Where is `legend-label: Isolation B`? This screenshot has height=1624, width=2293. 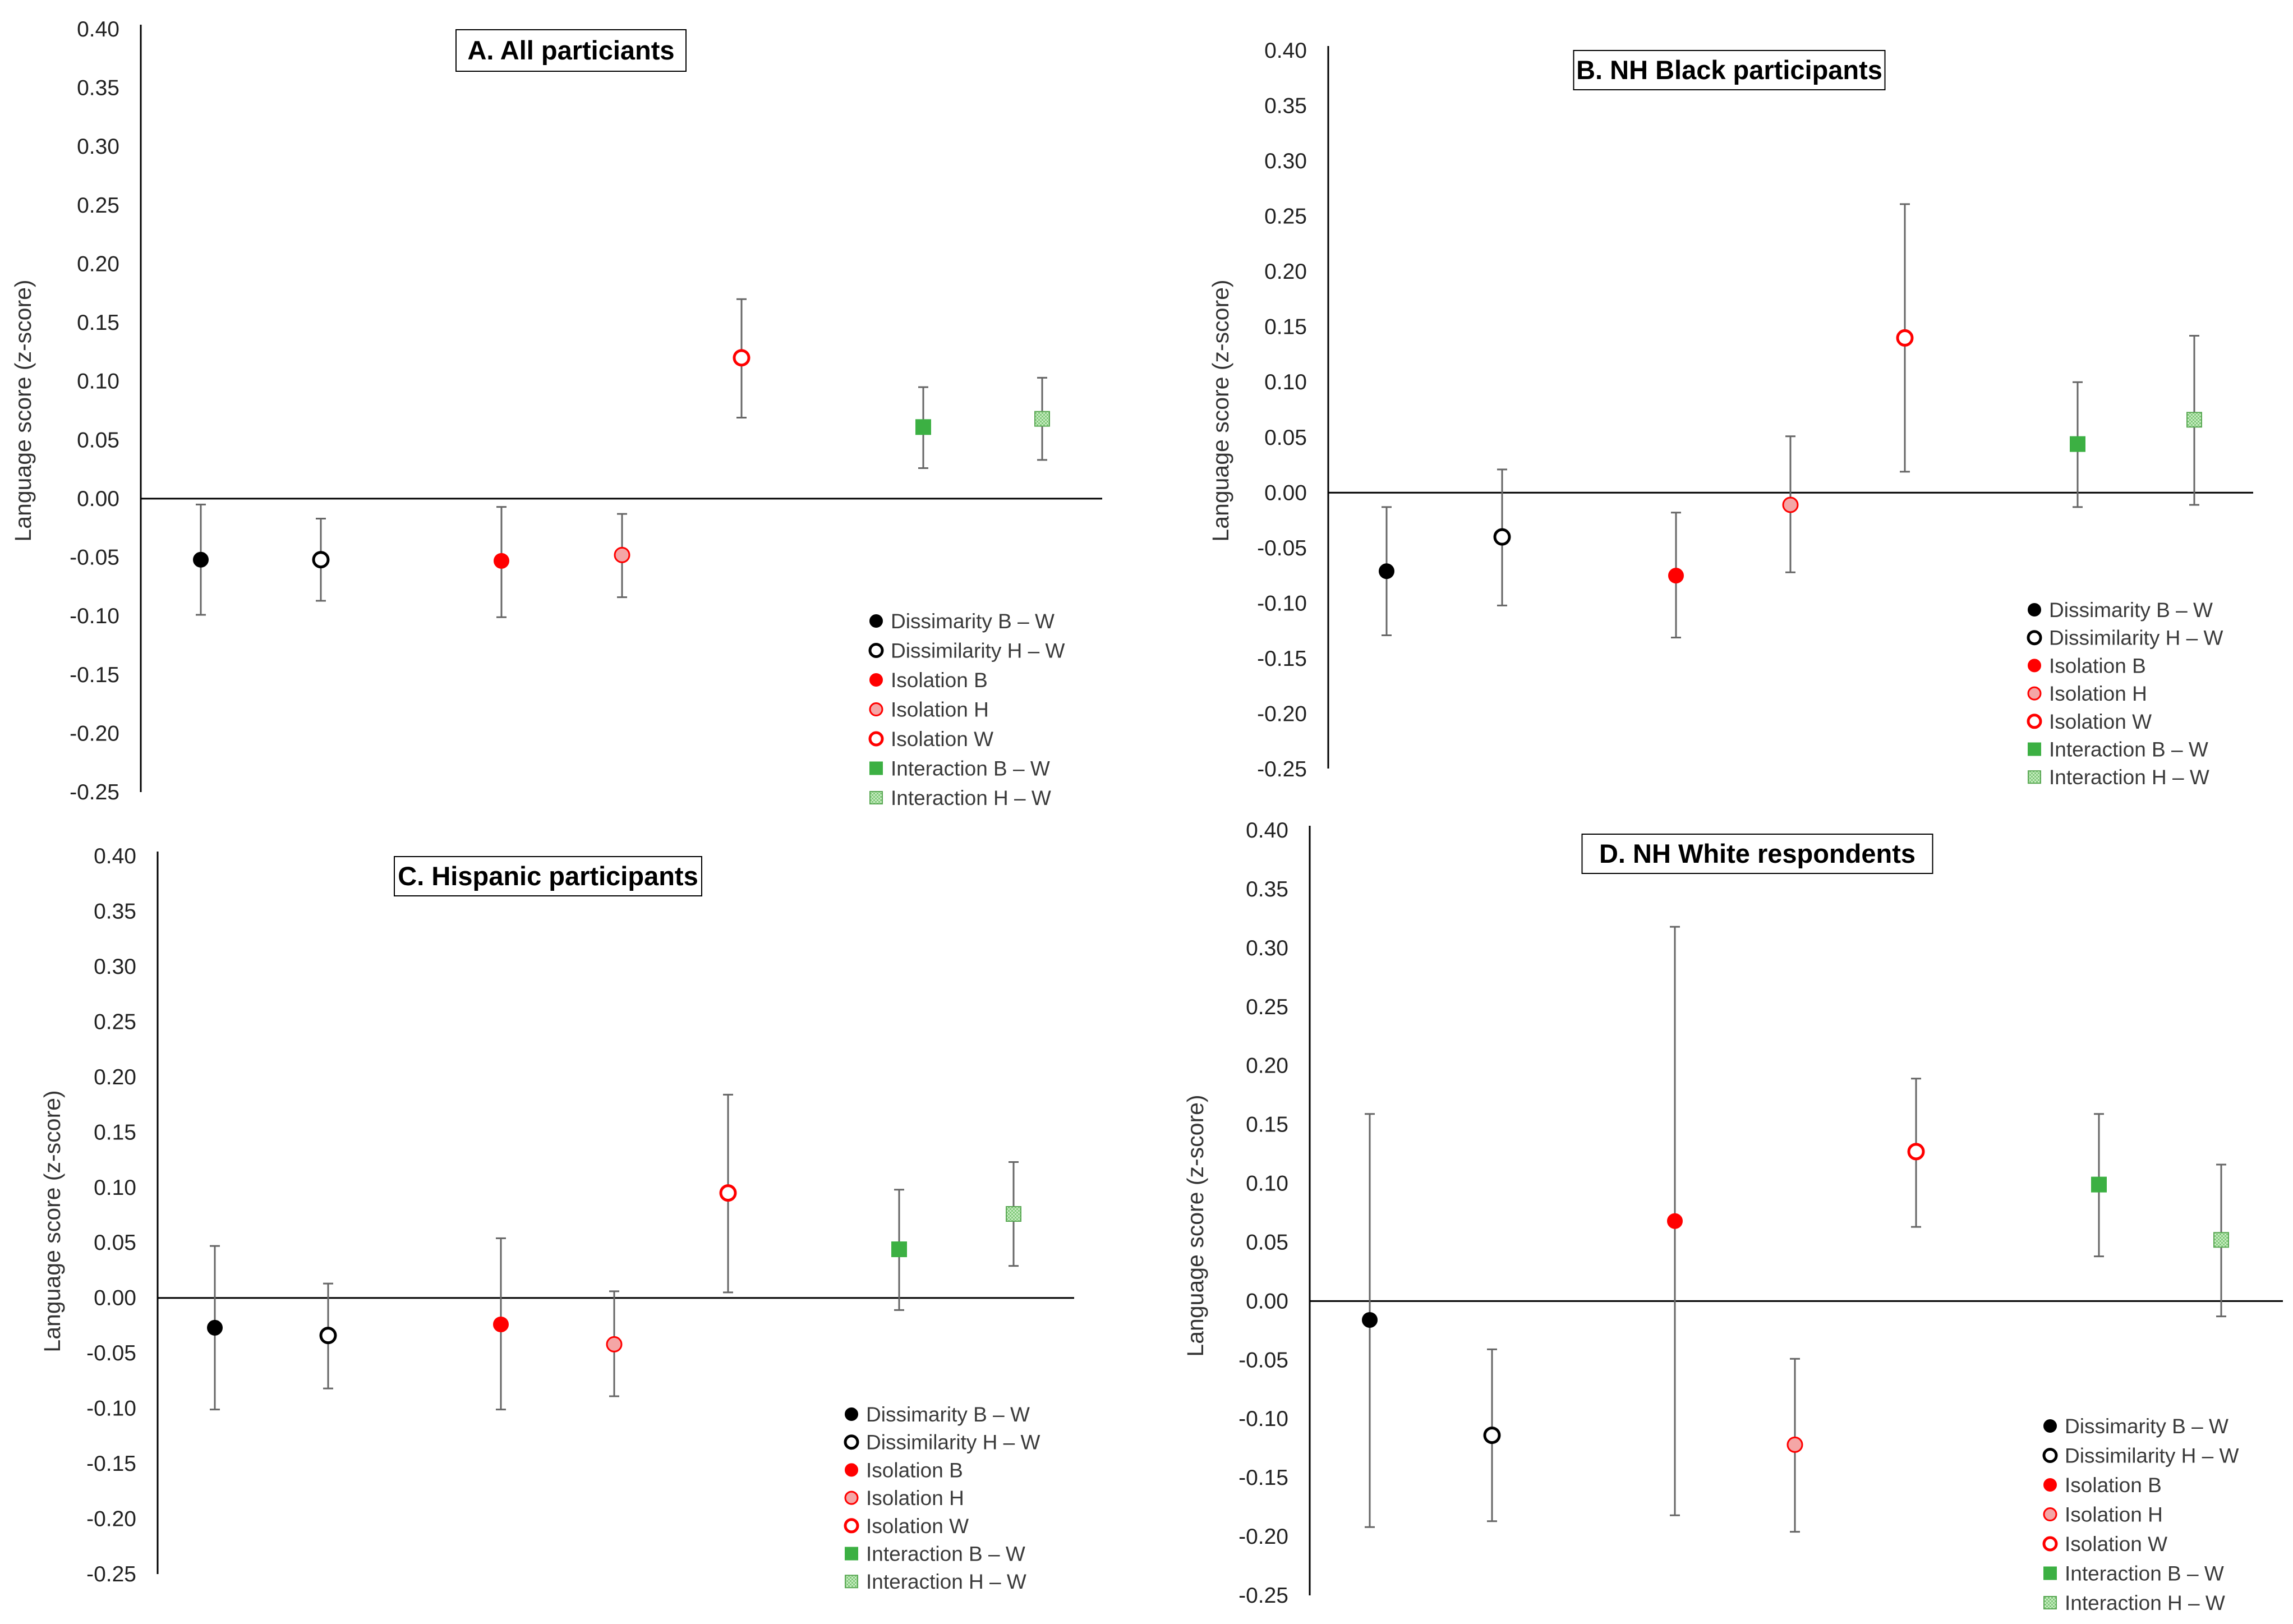 legend-label: Isolation B is located at coordinates (2114, 1486).